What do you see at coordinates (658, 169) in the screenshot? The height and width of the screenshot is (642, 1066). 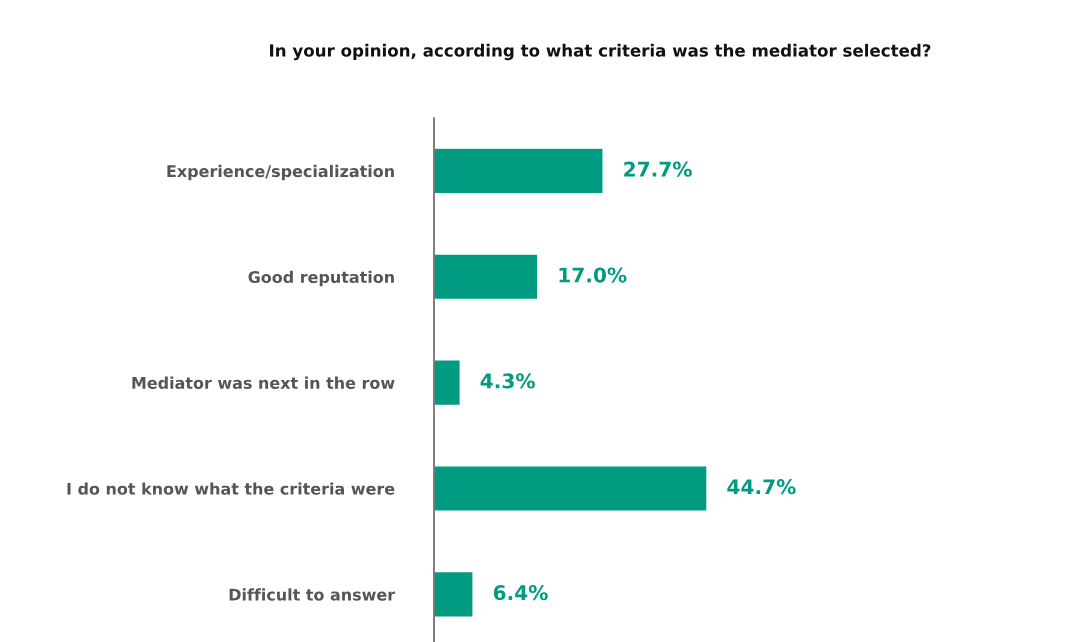 I see `data-label: 27.7%` at bounding box center [658, 169].